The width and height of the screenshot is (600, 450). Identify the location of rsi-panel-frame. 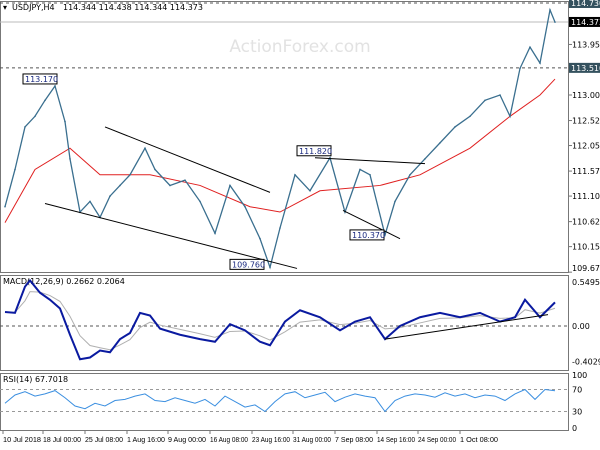
(284, 402).